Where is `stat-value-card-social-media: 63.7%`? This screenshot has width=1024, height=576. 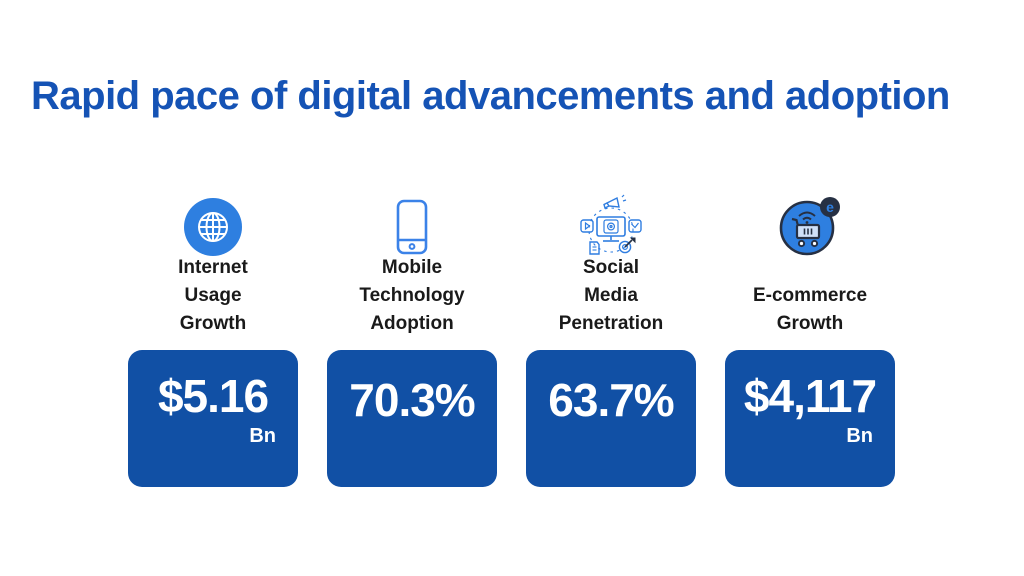
stat-value-card-social-media: 63.7% is located at coordinates (611, 418).